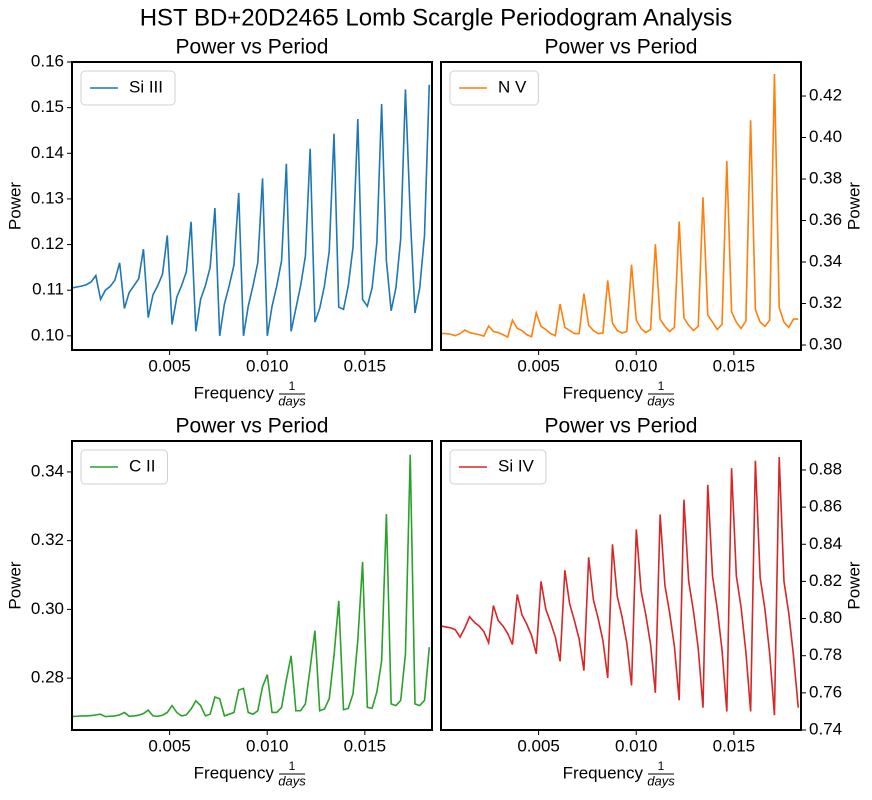 This screenshot has height=800, width=872. What do you see at coordinates (825, 543) in the screenshot?
I see `y-tick-label: 0.84` at bounding box center [825, 543].